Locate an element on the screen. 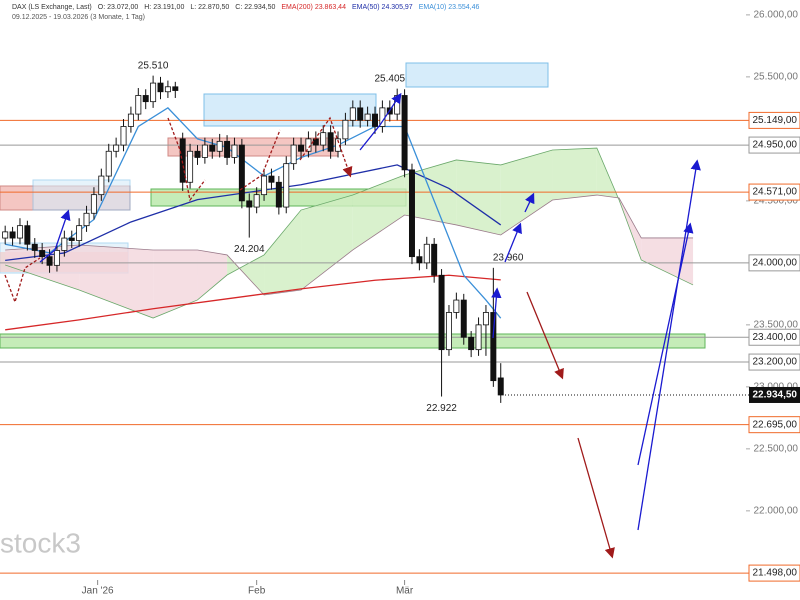  header-item: L: 22.870,50 is located at coordinates (209, 7).